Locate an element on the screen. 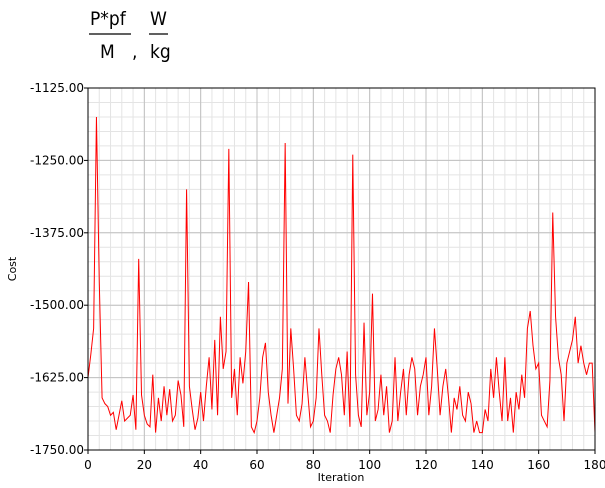 The image size is (605, 488). x-tick-label: 20 is located at coordinates (144, 465).